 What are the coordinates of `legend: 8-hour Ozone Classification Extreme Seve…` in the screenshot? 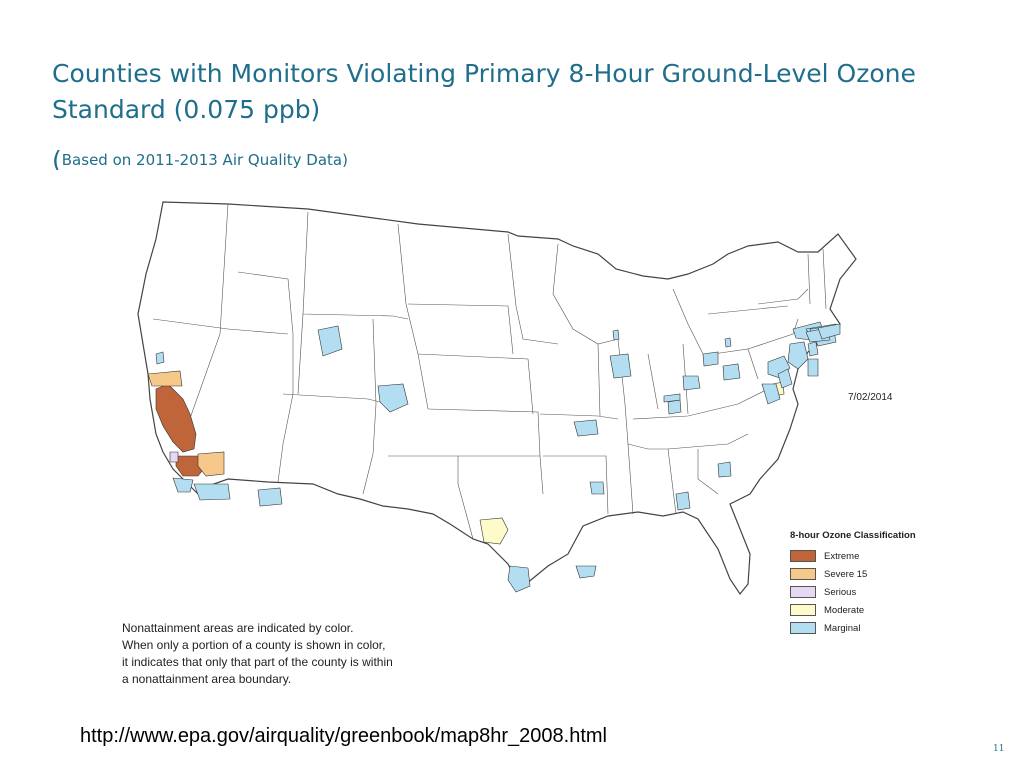 It's located at (853, 583).